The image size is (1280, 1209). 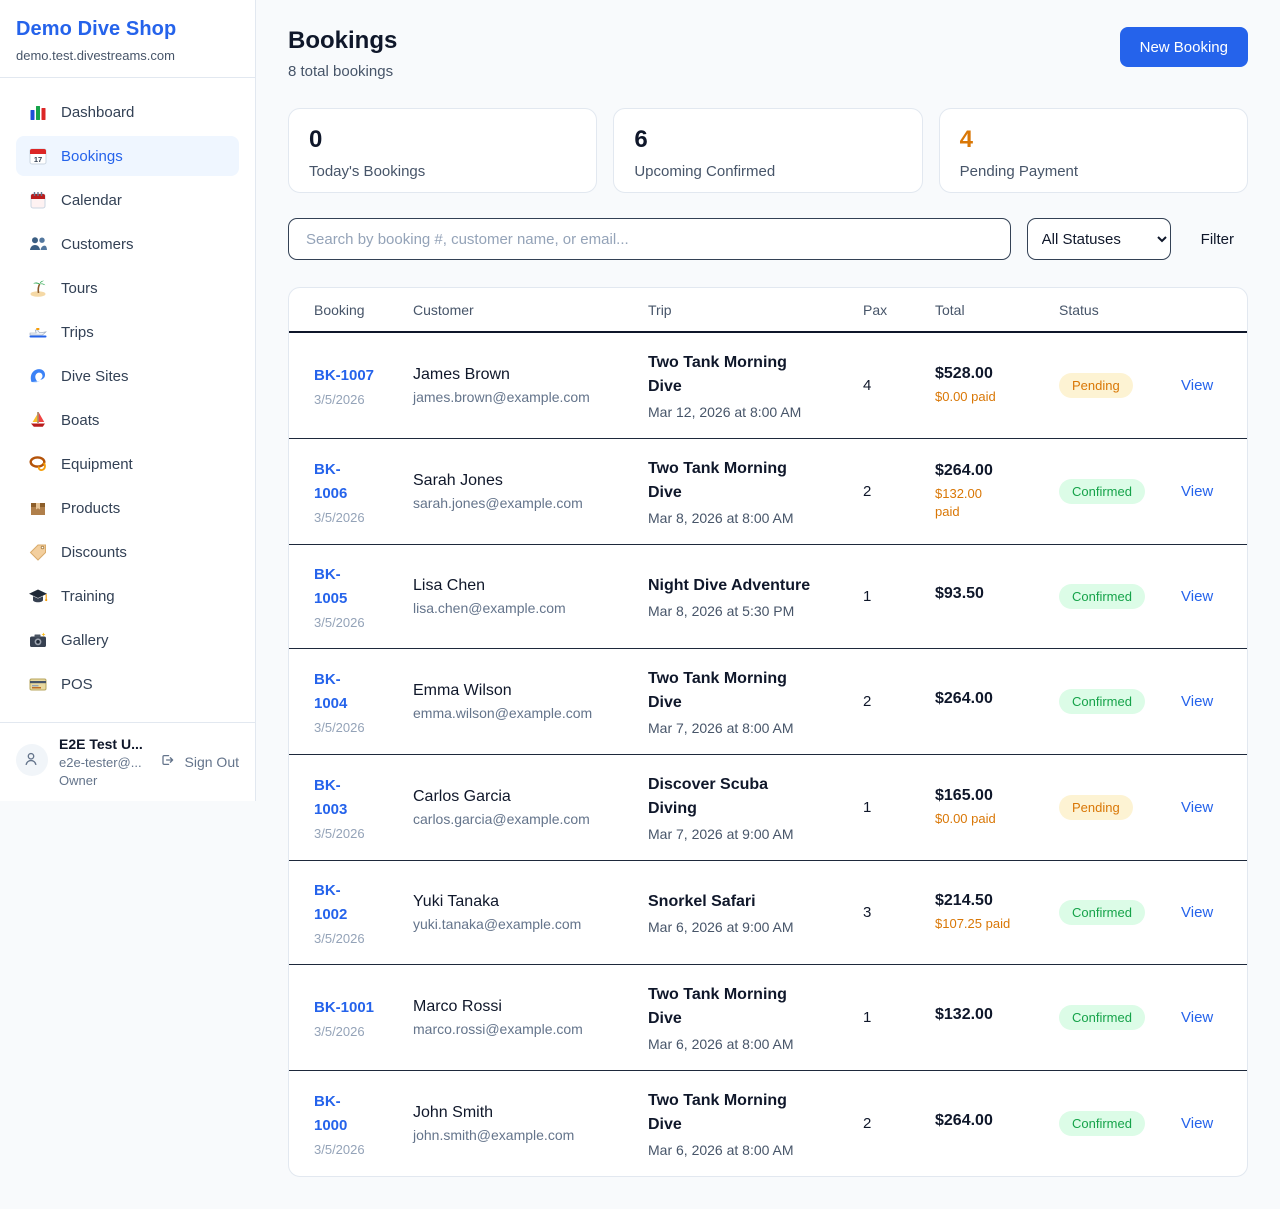 What do you see at coordinates (964, 1014) in the screenshot?
I see `total-amount: $132.00` at bounding box center [964, 1014].